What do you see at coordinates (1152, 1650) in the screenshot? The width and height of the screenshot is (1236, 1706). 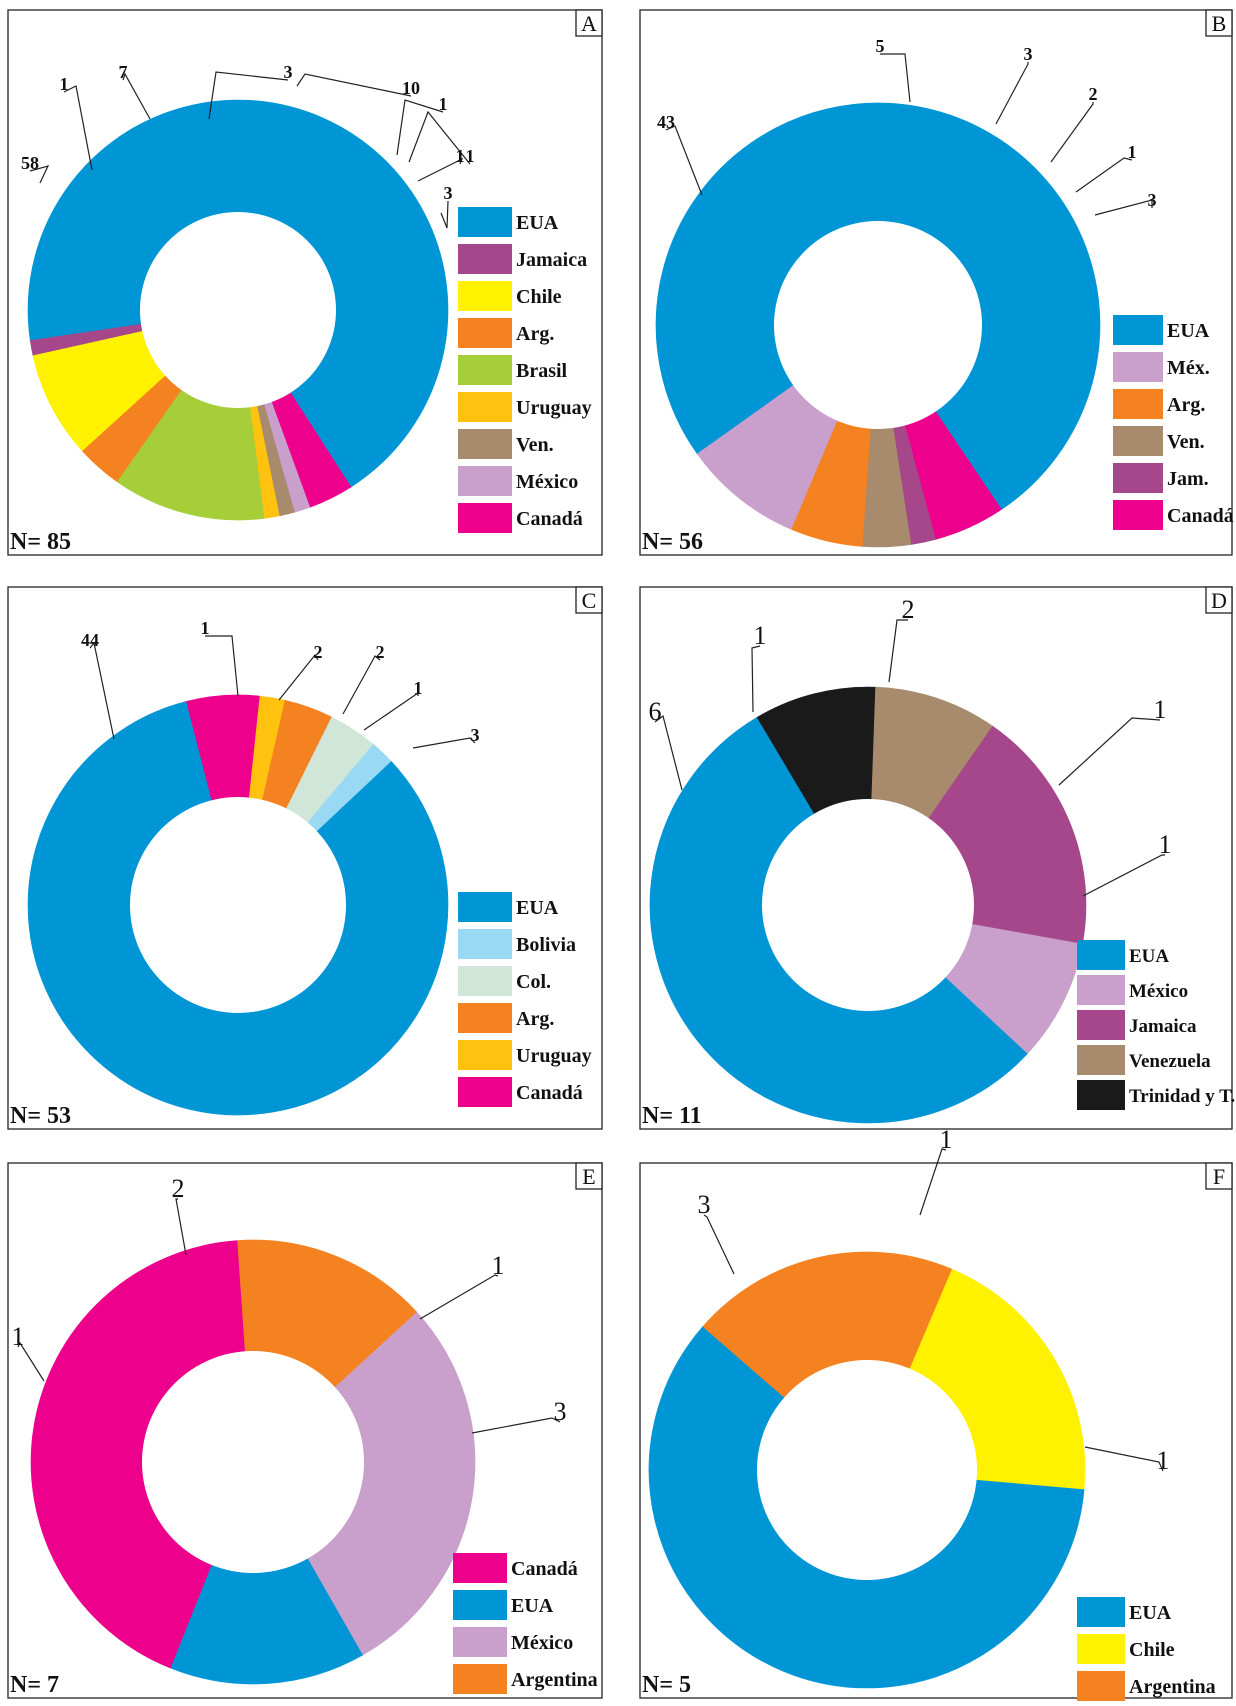 I see `legend-label: Chile` at bounding box center [1152, 1650].